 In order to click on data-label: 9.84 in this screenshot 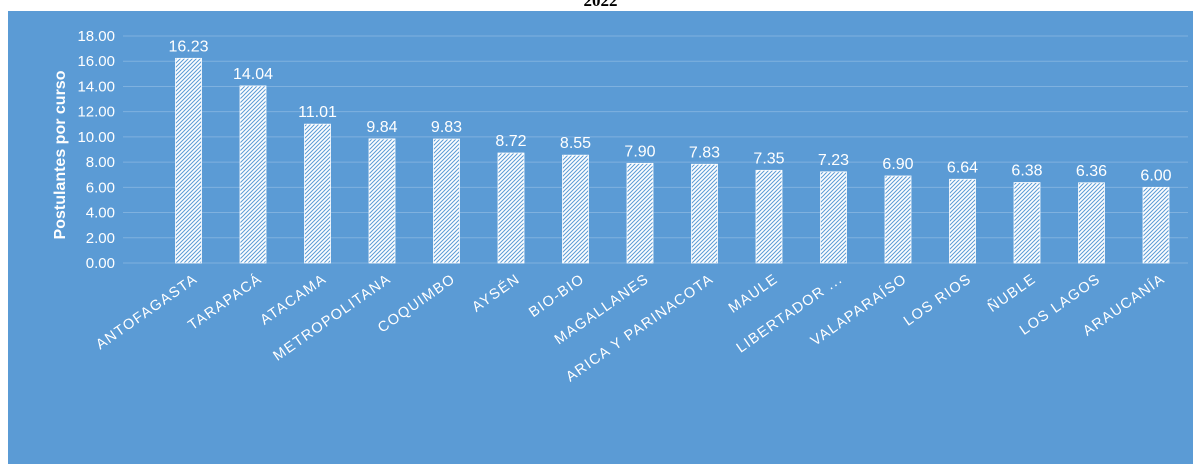, I will do `click(381, 127)`.